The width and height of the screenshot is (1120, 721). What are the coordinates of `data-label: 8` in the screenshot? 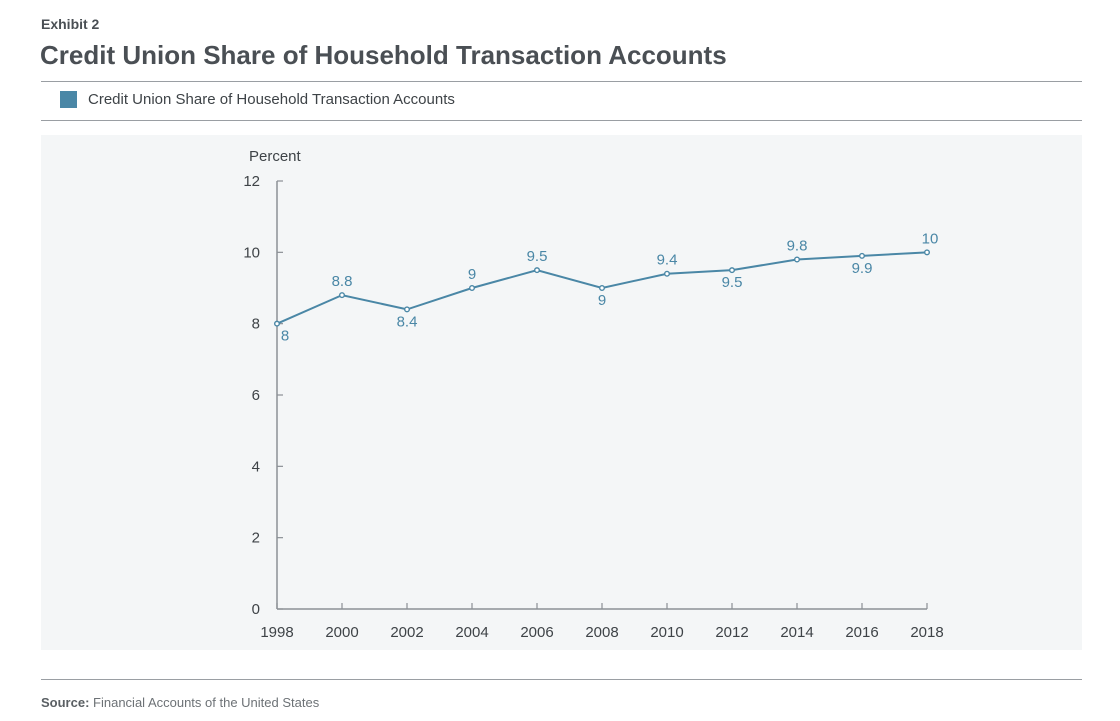 It's located at (285, 336).